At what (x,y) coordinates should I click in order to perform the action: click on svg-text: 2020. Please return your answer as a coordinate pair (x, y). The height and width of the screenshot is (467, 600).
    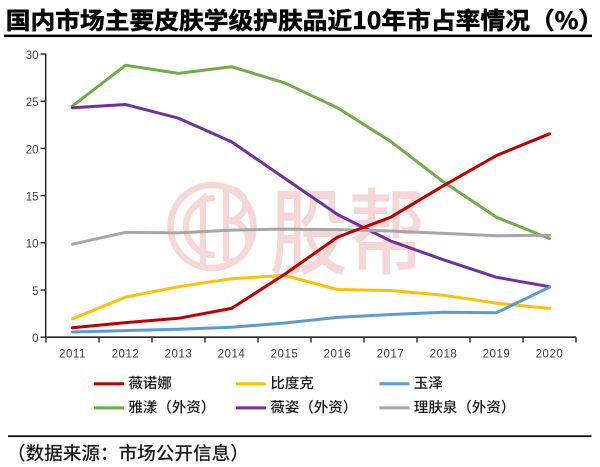
    Looking at the image, I should click on (550, 354).